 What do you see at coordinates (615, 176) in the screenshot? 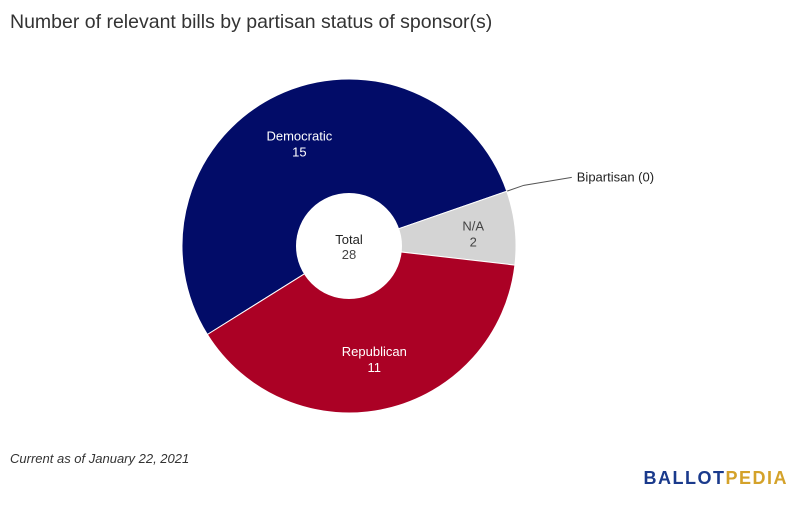
I see `slice-label-bipartisan: Bipartisan (0)` at bounding box center [615, 176].